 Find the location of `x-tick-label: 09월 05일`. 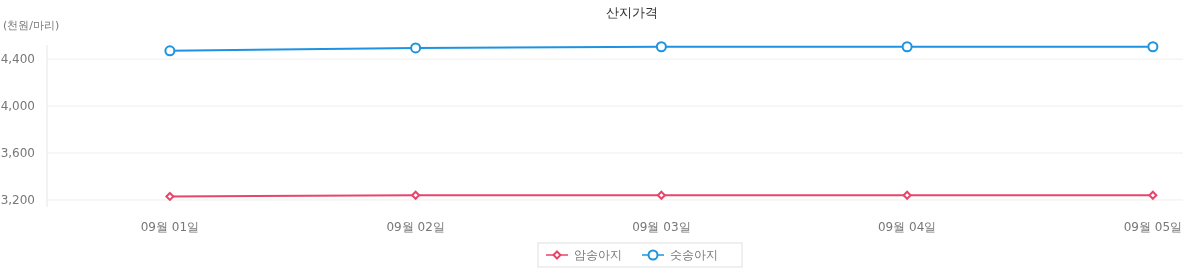

x-tick-label: 09월 05일 is located at coordinates (1153, 227).